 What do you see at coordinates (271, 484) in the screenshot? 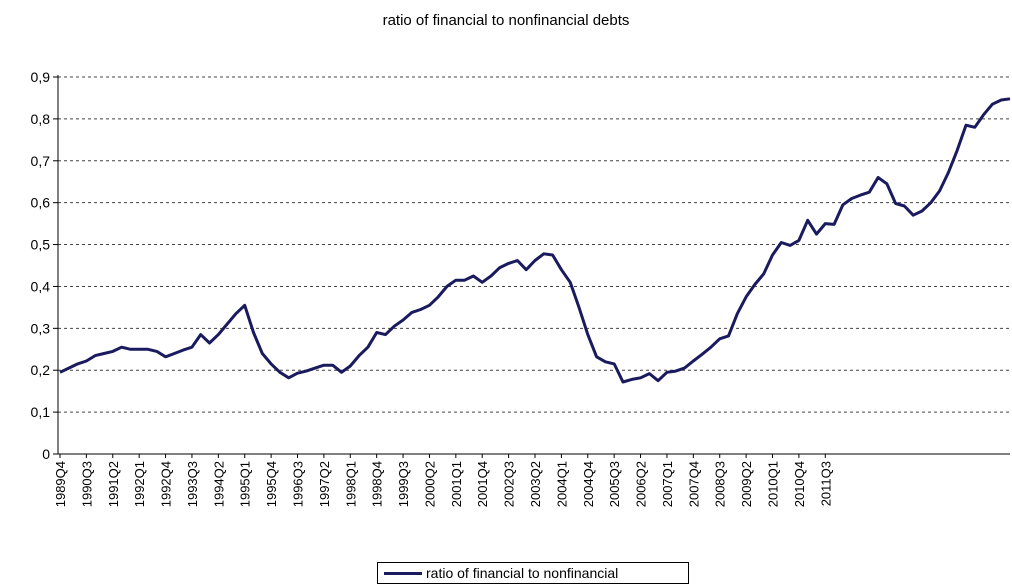
I see `x-tick-label: 1995Q4` at bounding box center [271, 484].